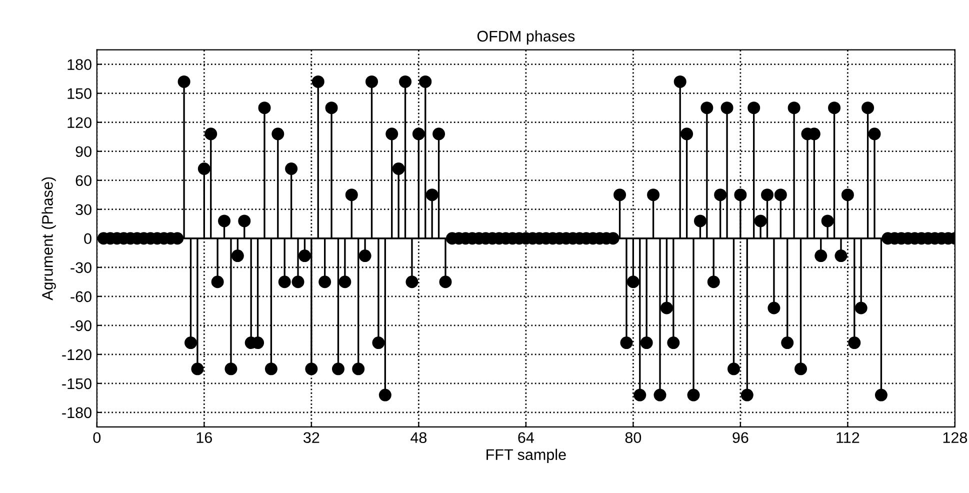 The width and height of the screenshot is (969, 493). What do you see at coordinates (77, 412) in the screenshot?
I see `y-tick-label: -180` at bounding box center [77, 412].